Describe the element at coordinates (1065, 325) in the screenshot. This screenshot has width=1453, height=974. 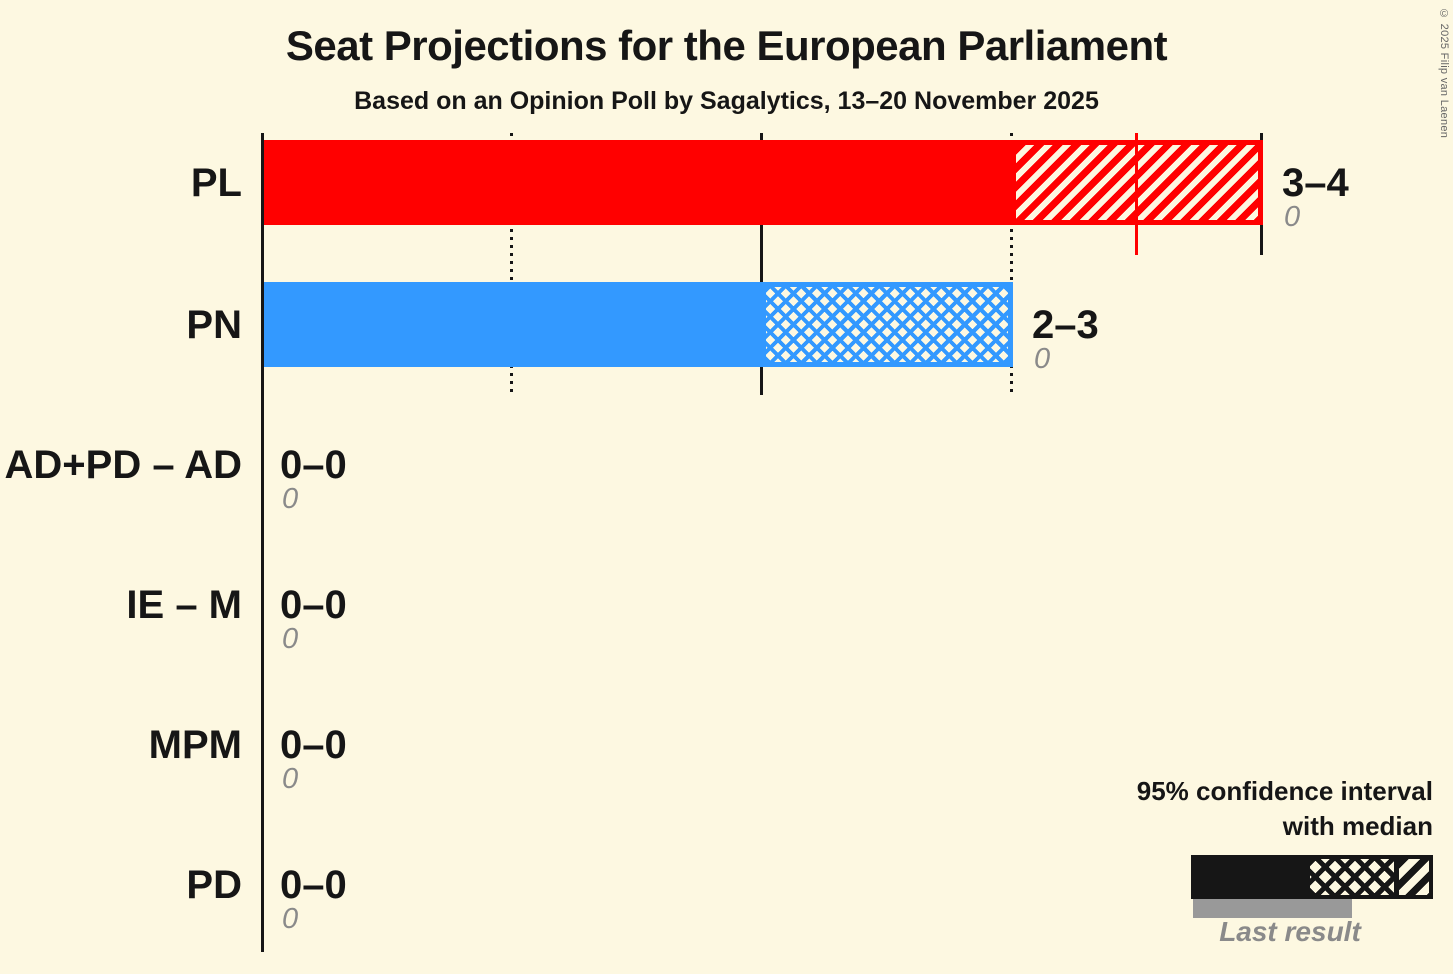
I see `seats-range-pn: 2–3` at that location.